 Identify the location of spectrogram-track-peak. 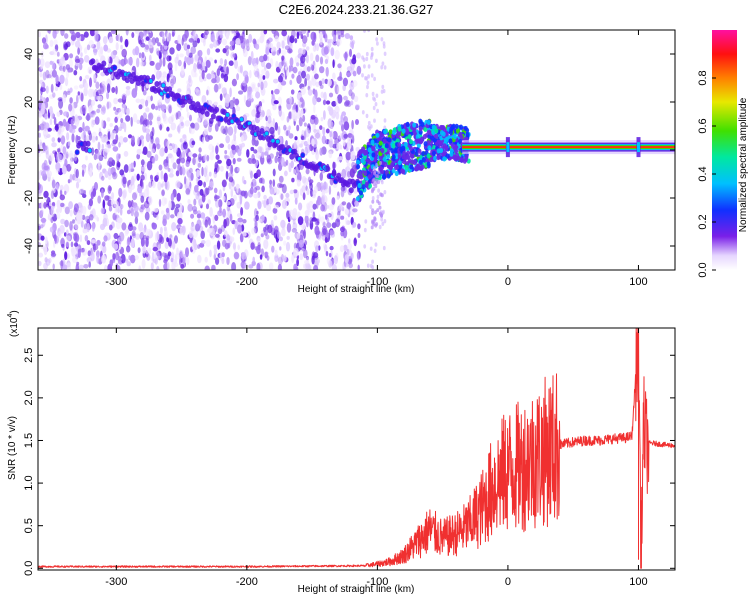
(277, 141).